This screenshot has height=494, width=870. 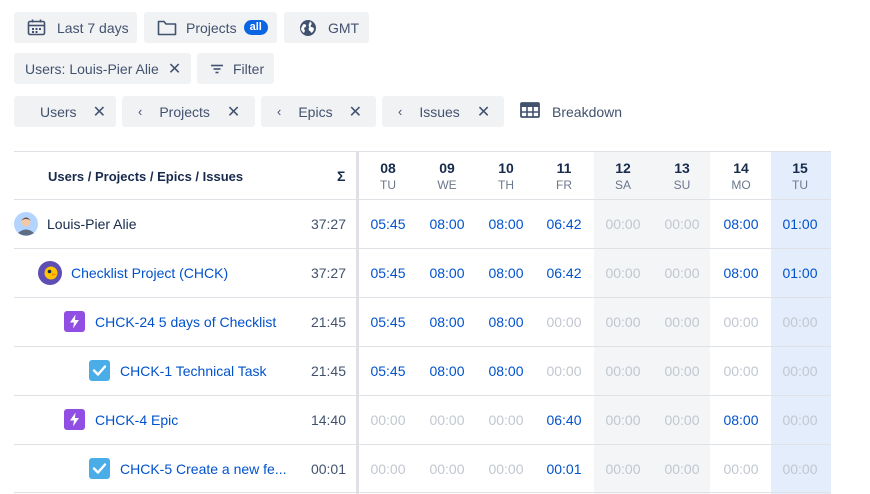 What do you see at coordinates (92, 68) in the screenshot?
I see `users-filter-label: Users: Louis-Pier Alie` at bounding box center [92, 68].